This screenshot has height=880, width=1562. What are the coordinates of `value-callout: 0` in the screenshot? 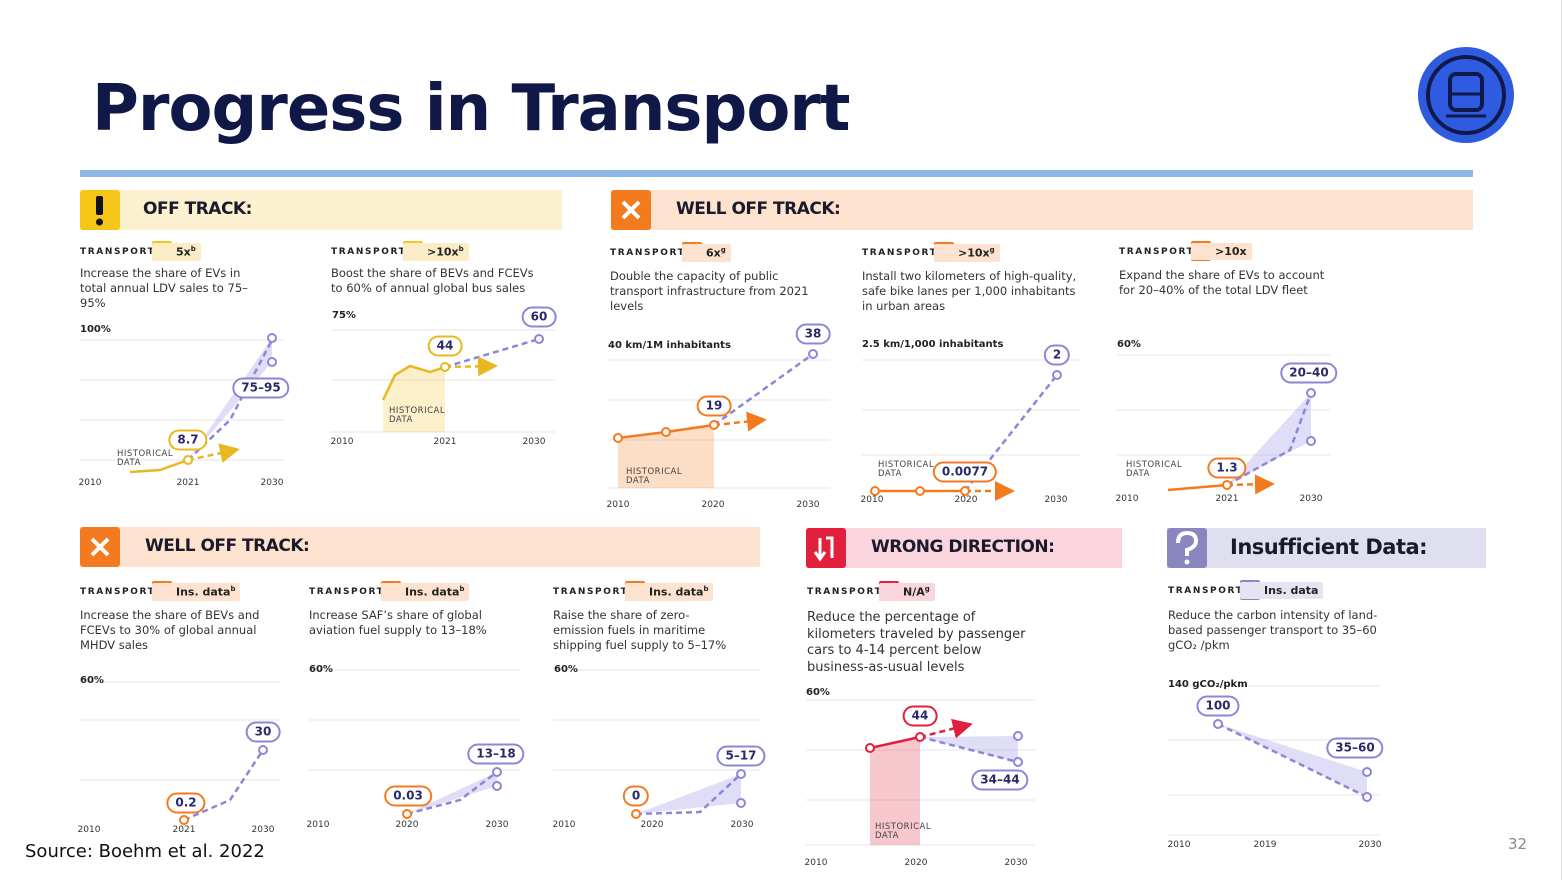 It's located at (636, 796).